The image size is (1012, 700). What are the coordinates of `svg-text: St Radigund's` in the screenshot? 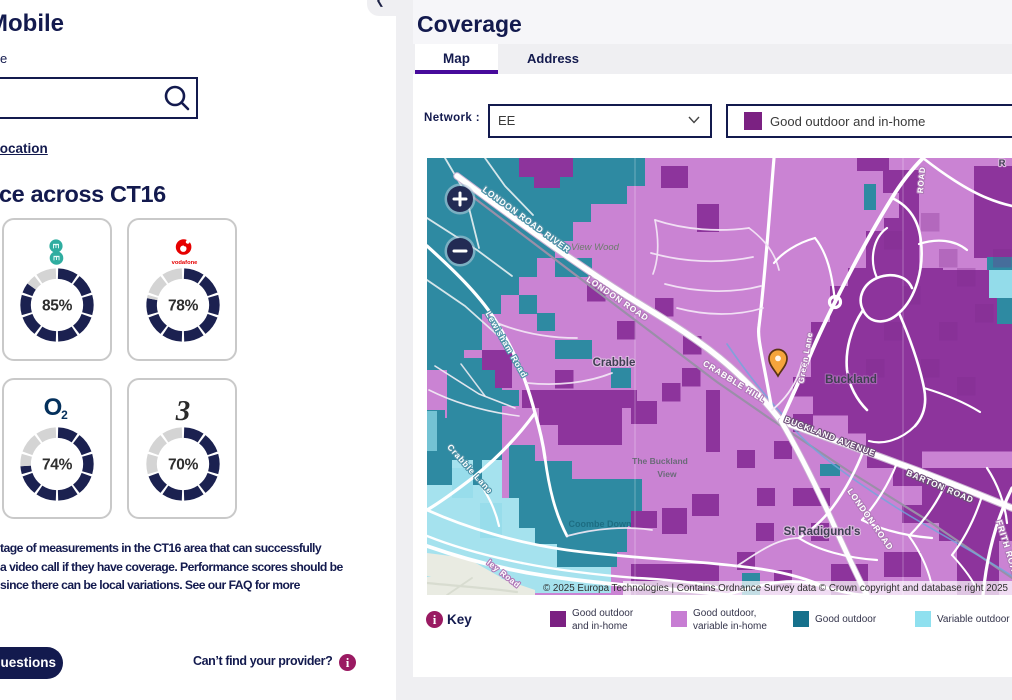 It's located at (822, 532).